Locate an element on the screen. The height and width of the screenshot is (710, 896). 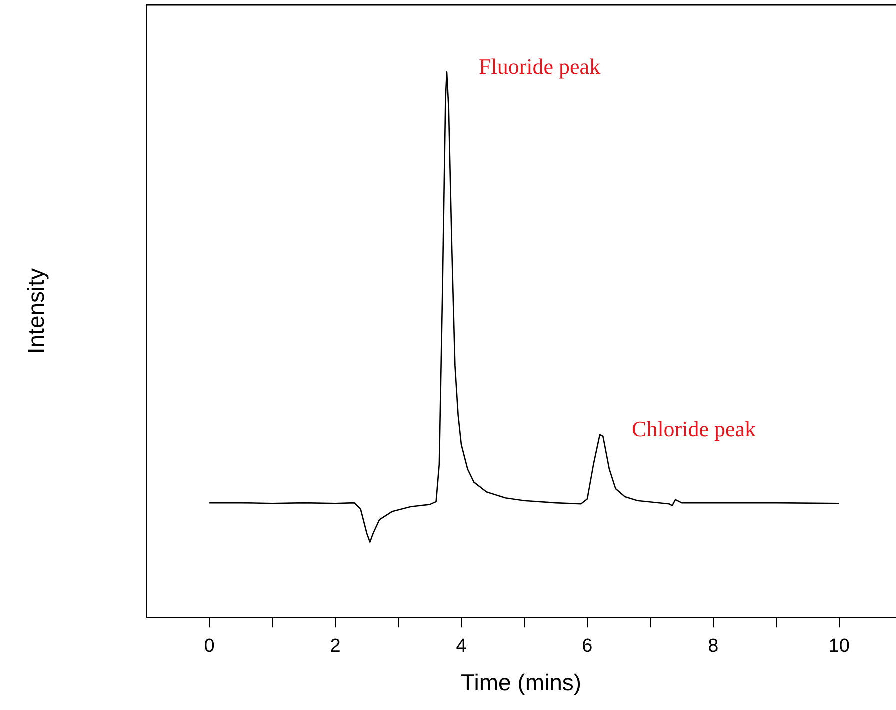
annotation: Chloride peak is located at coordinates (694, 429).